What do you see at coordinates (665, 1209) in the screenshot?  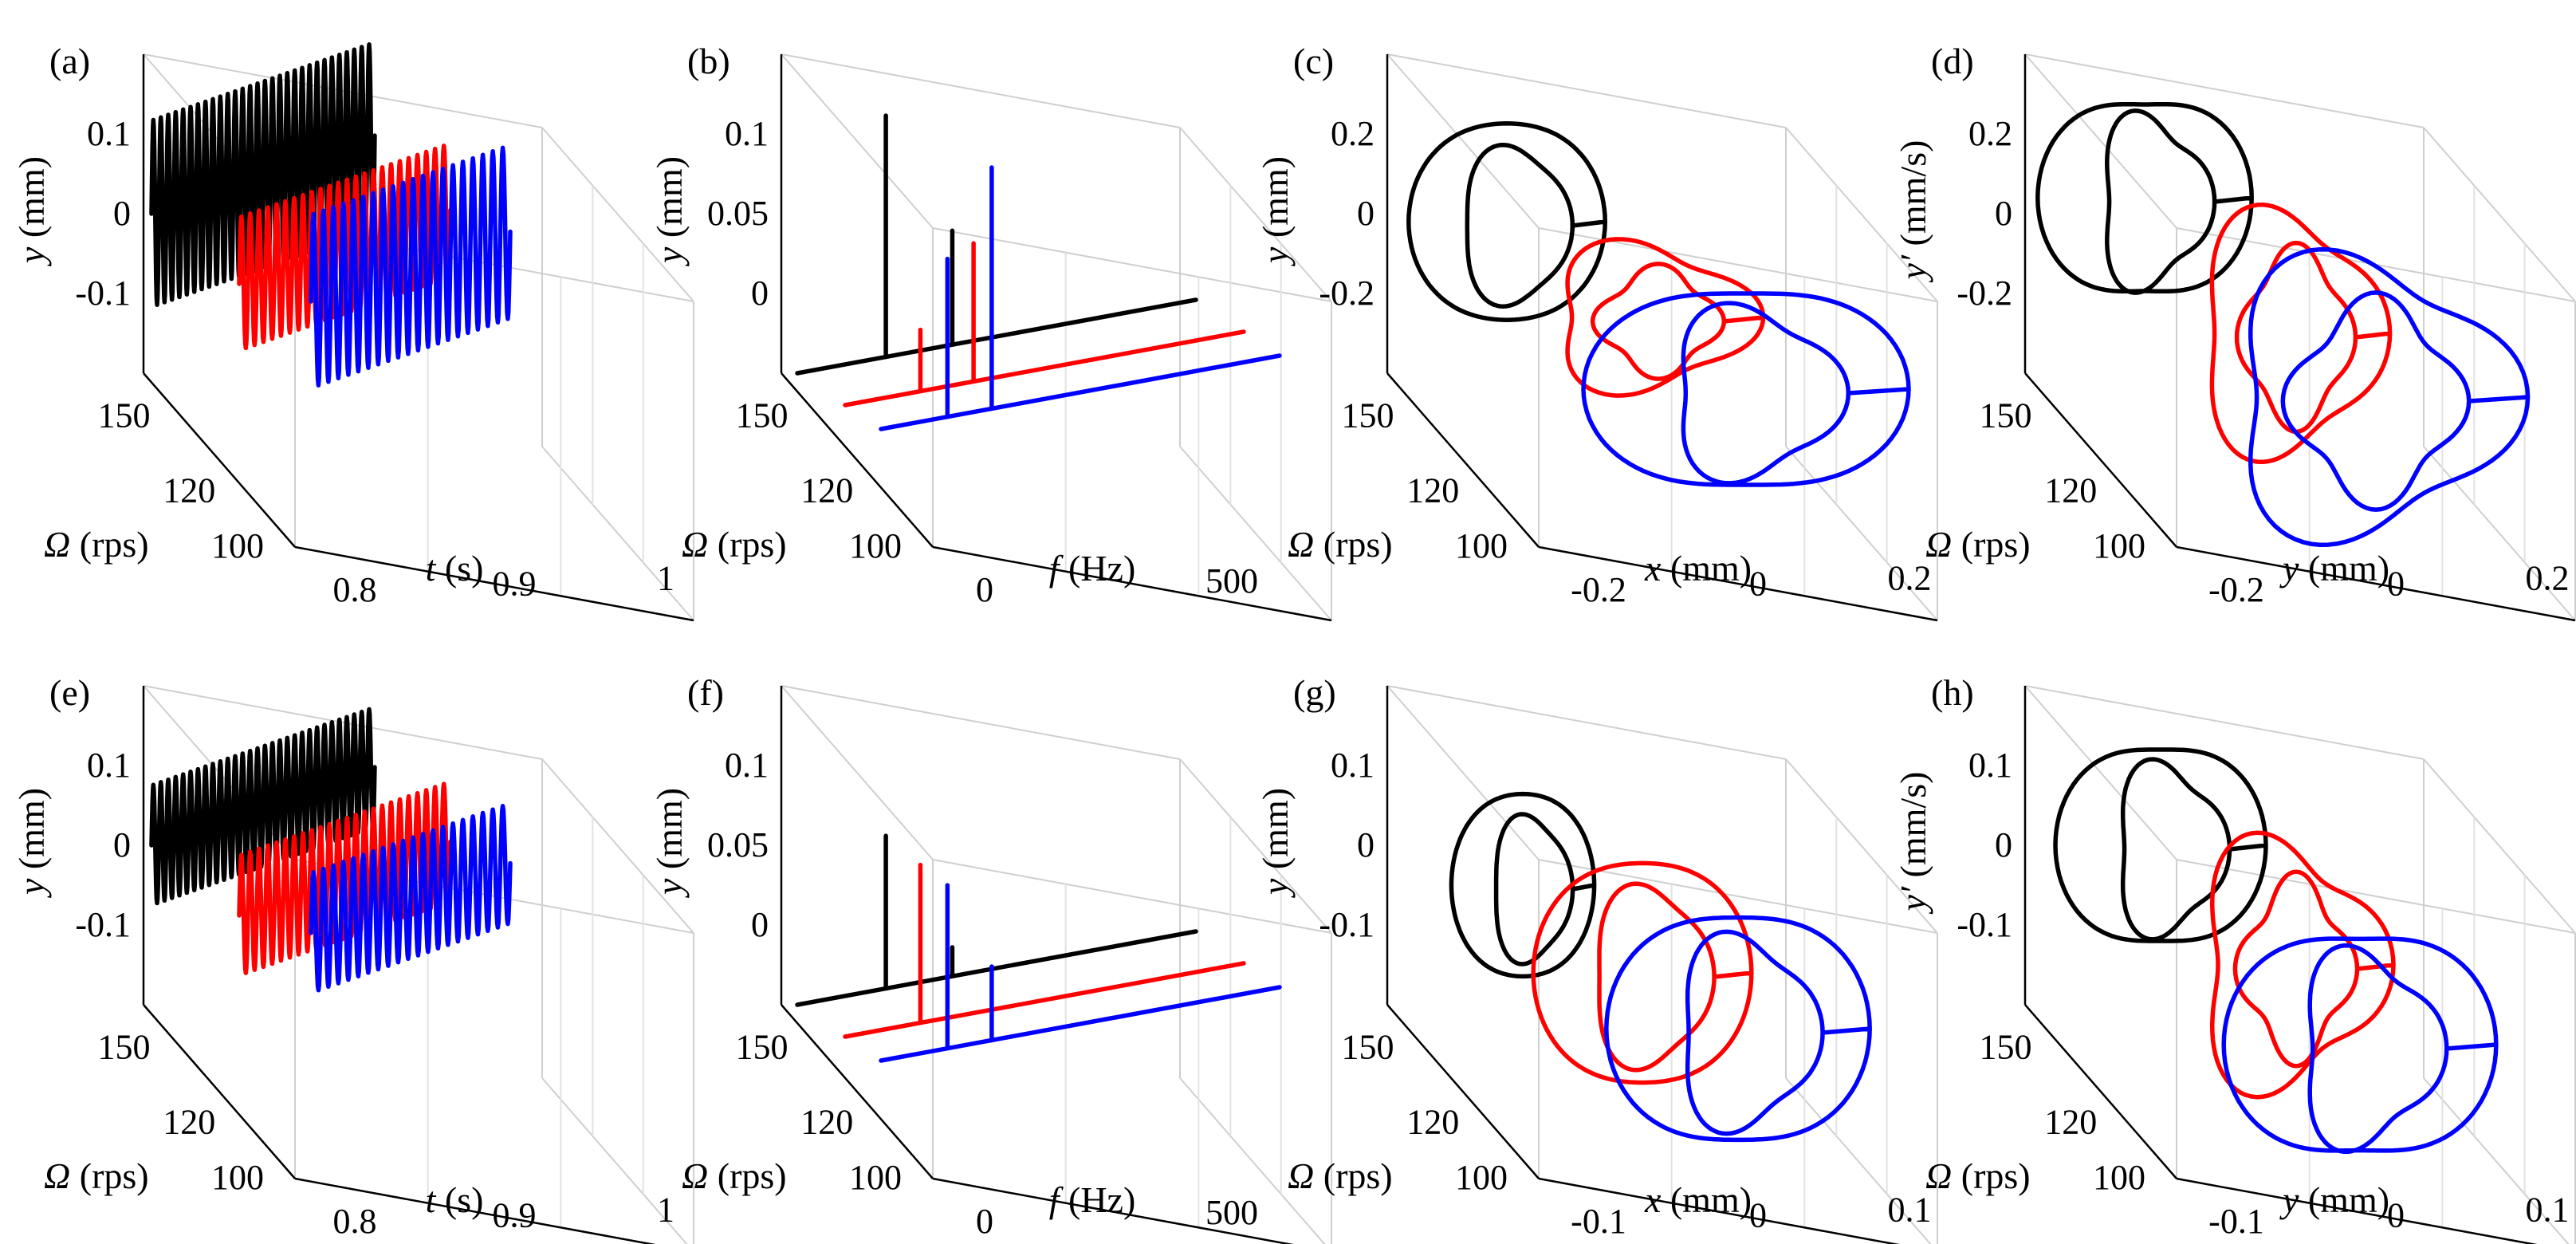 I see `x-tick-label: 1` at bounding box center [665, 1209].